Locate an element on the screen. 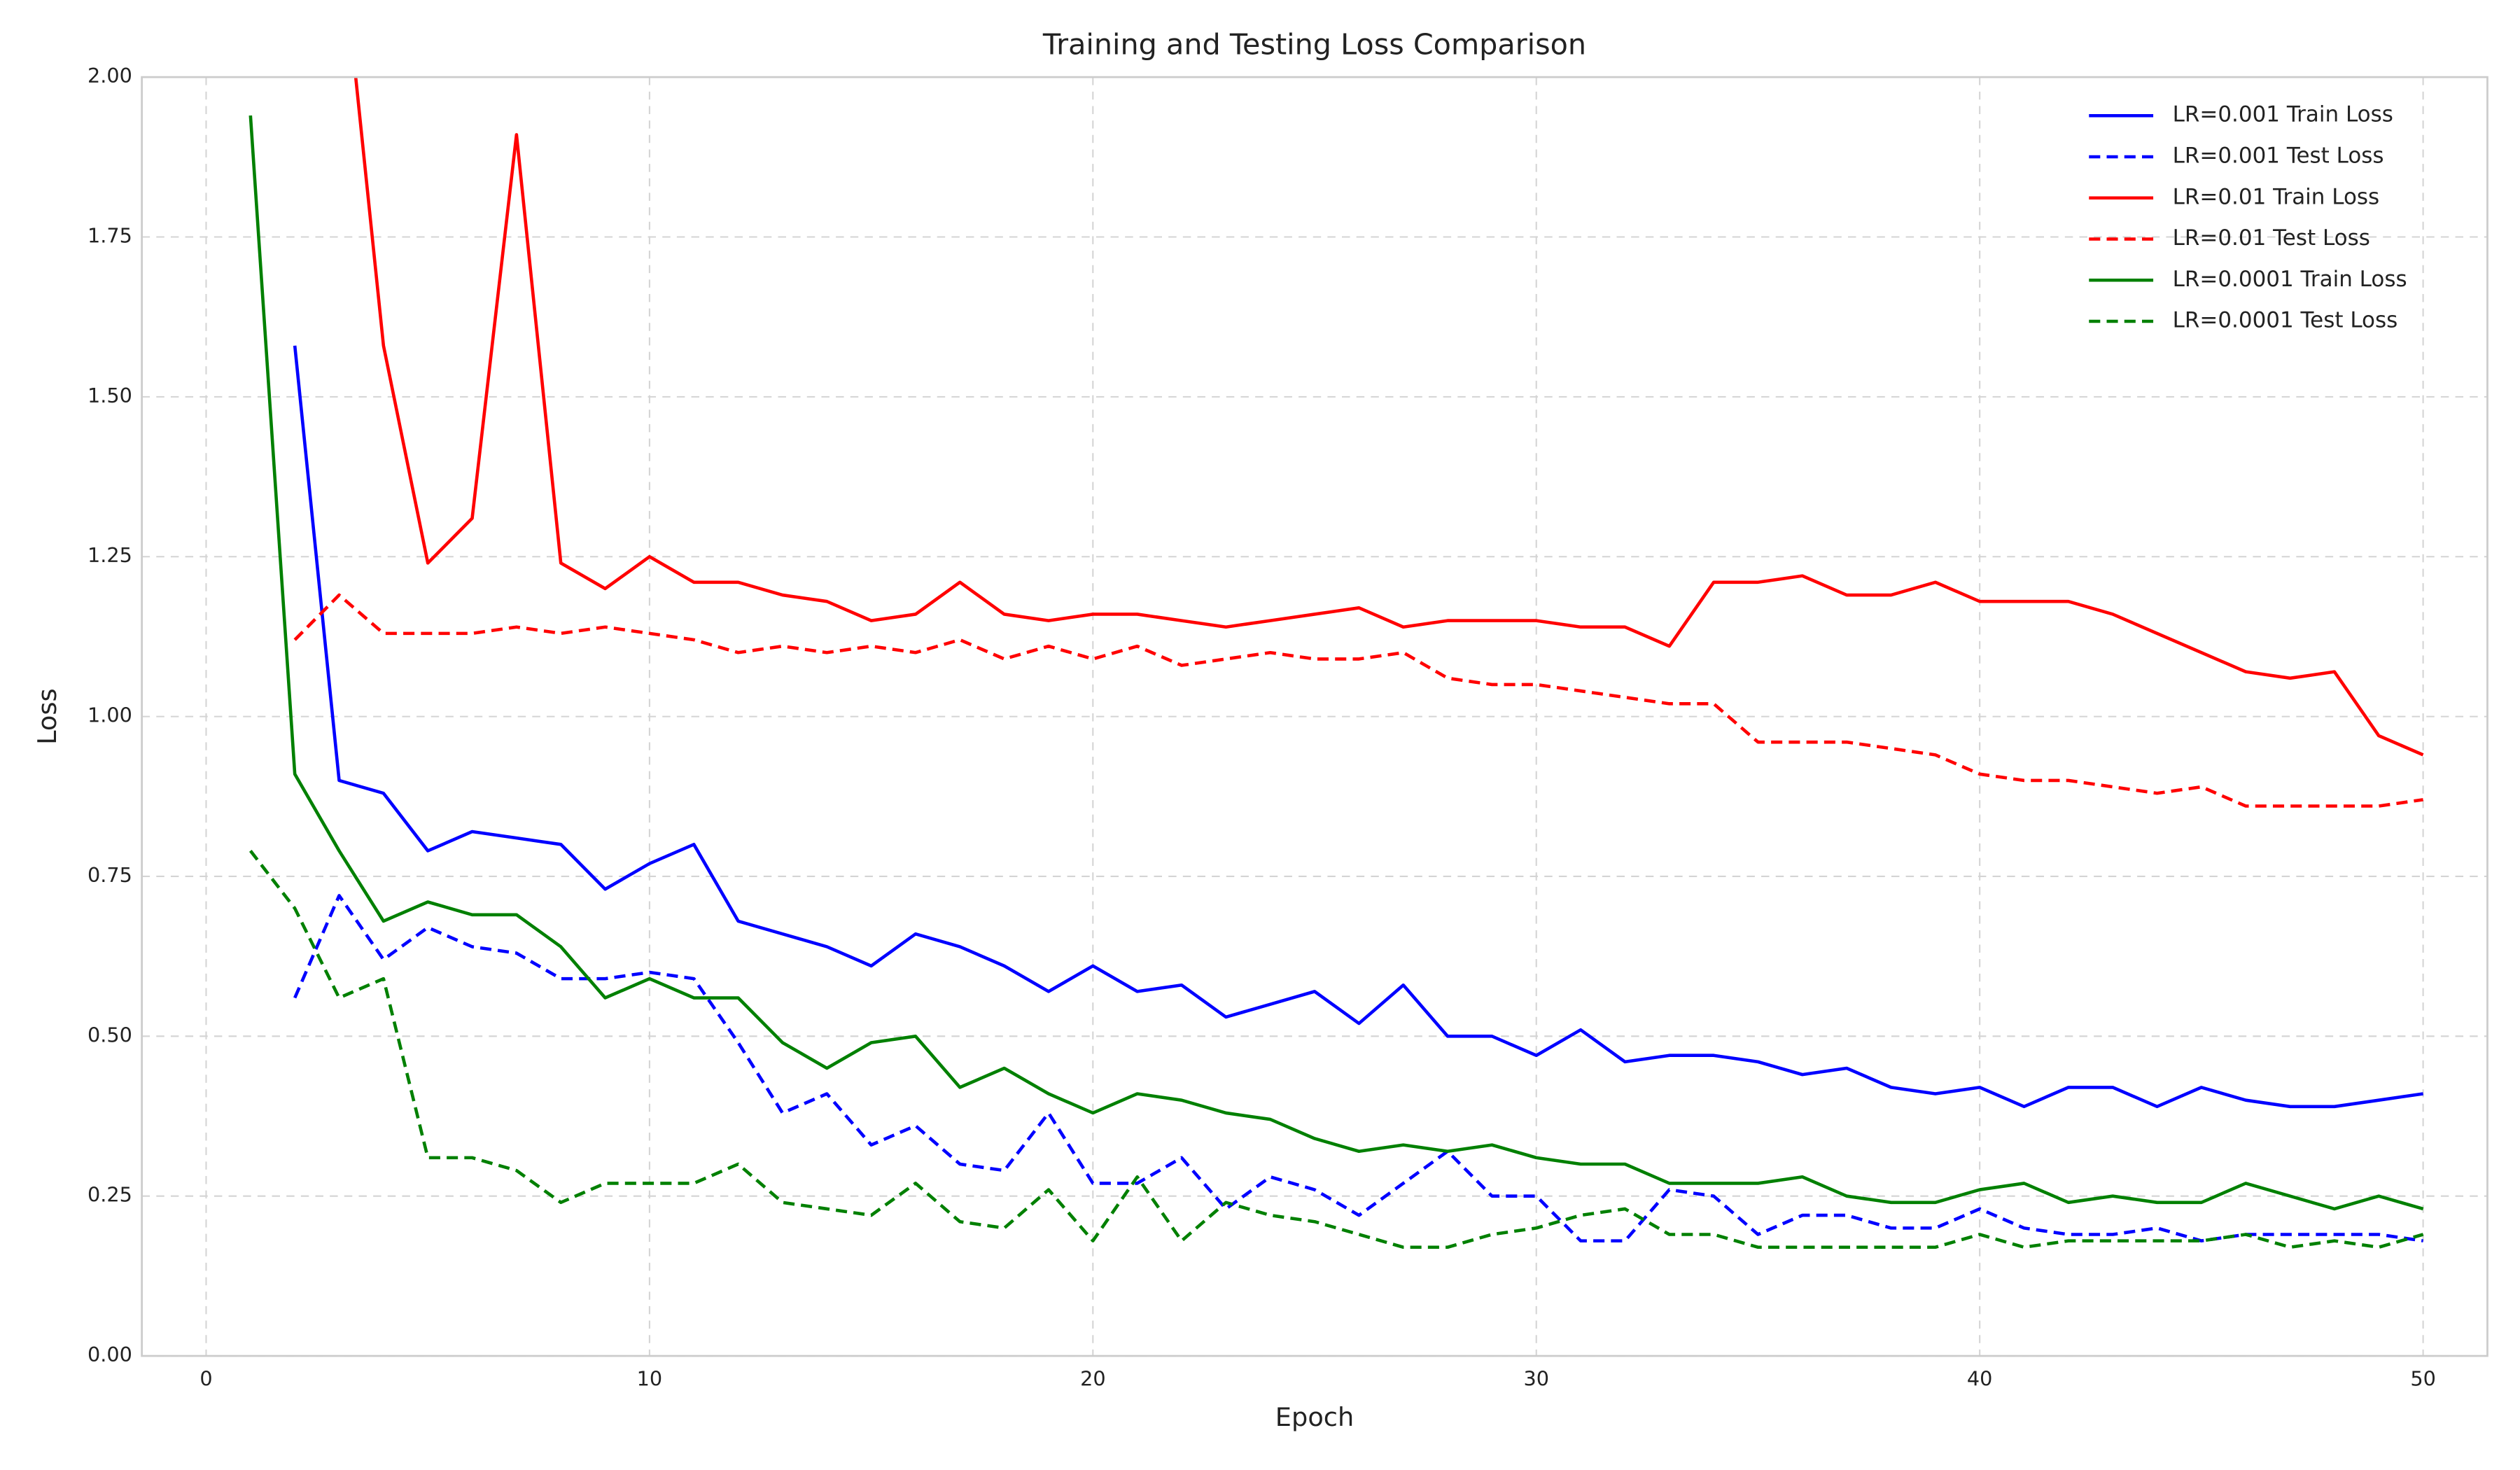 This screenshot has height=1470, width=2520. x-axis-label: Epoch is located at coordinates (1314, 1417).